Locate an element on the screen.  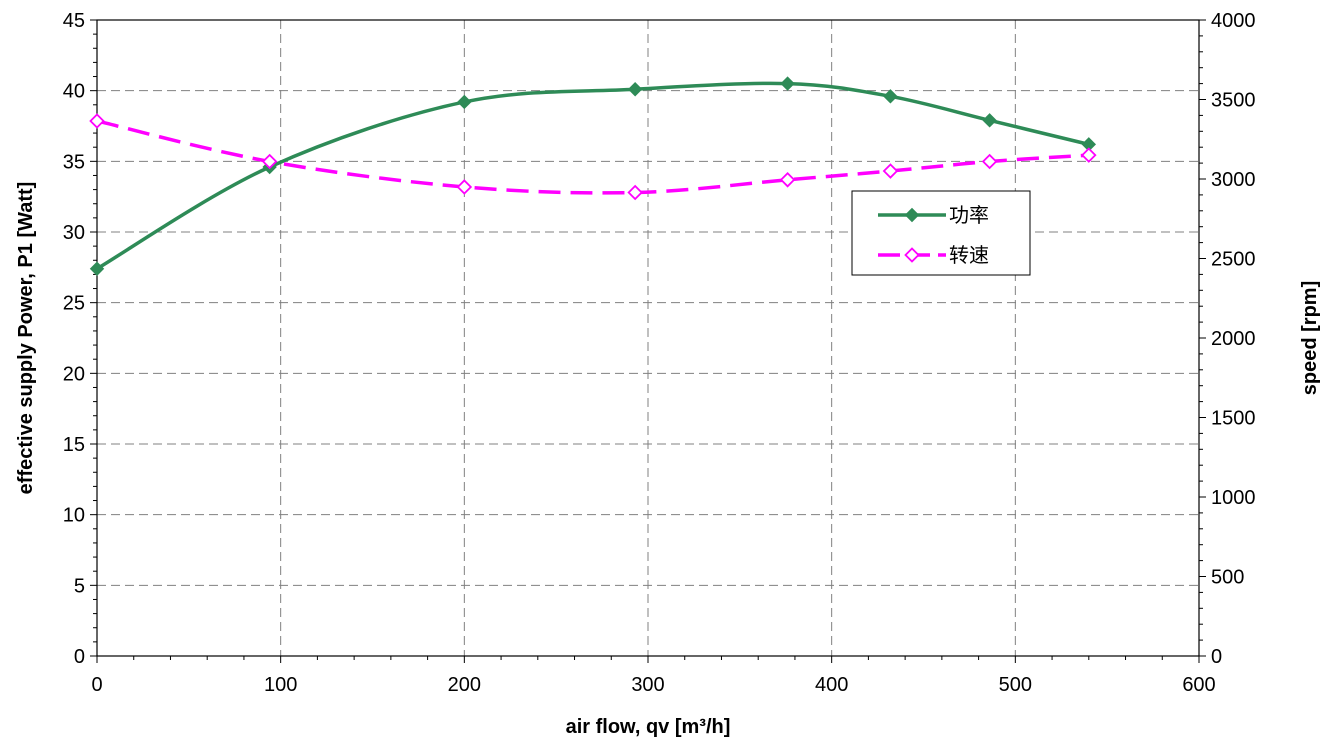
x-tick-label: 500 is located at coordinates (1015, 685).